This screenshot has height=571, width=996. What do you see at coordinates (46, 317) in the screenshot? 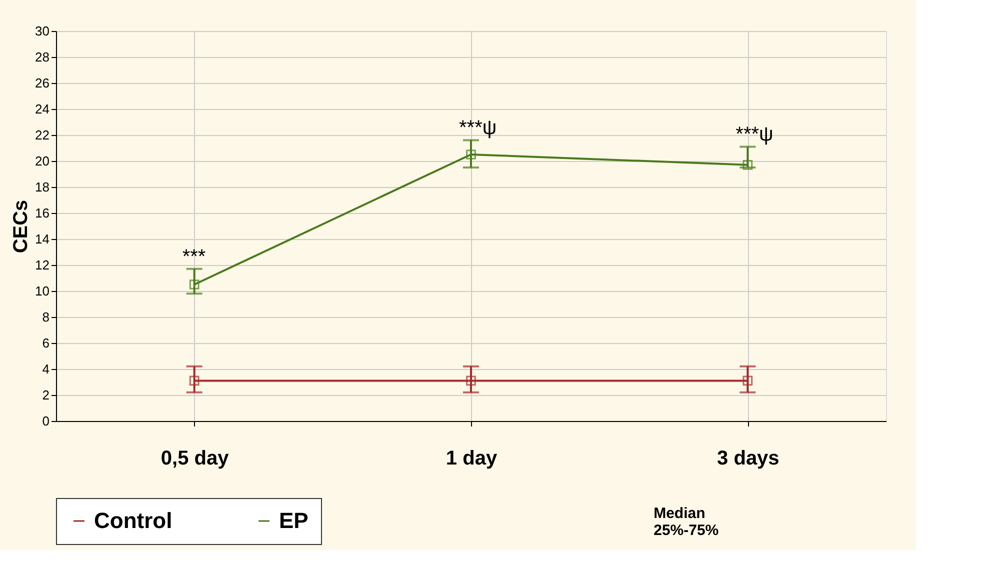
I see `y-tick-label: 8` at bounding box center [46, 317].